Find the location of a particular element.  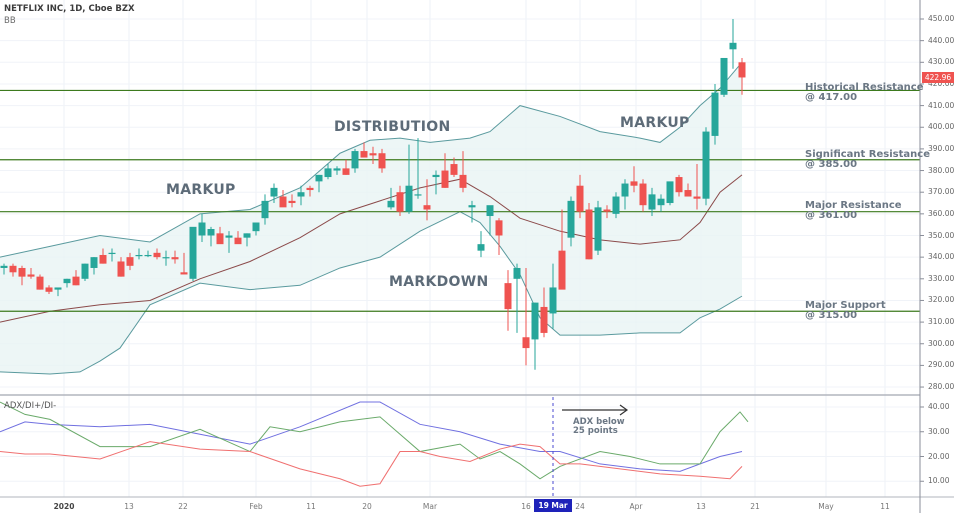

label-markup-right: MARKUP is located at coordinates (655, 123).